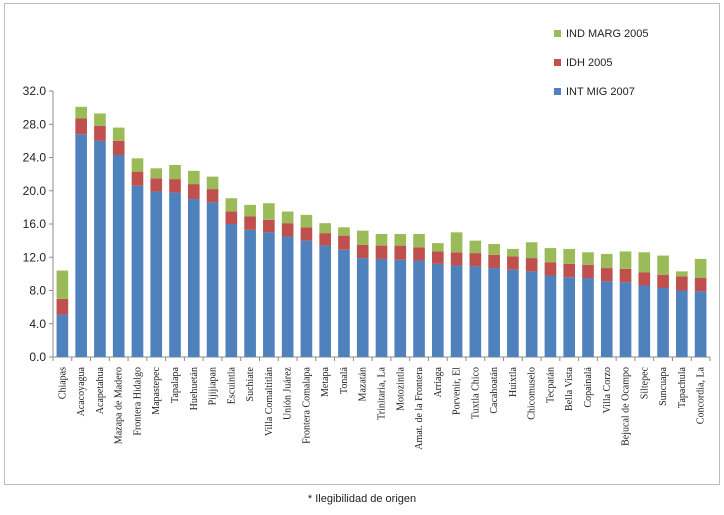 Image resolution: width=724 pixels, height=515 pixels. Describe the element at coordinates (607, 390) in the screenshot. I see `category-label: Villa Corzo` at that location.